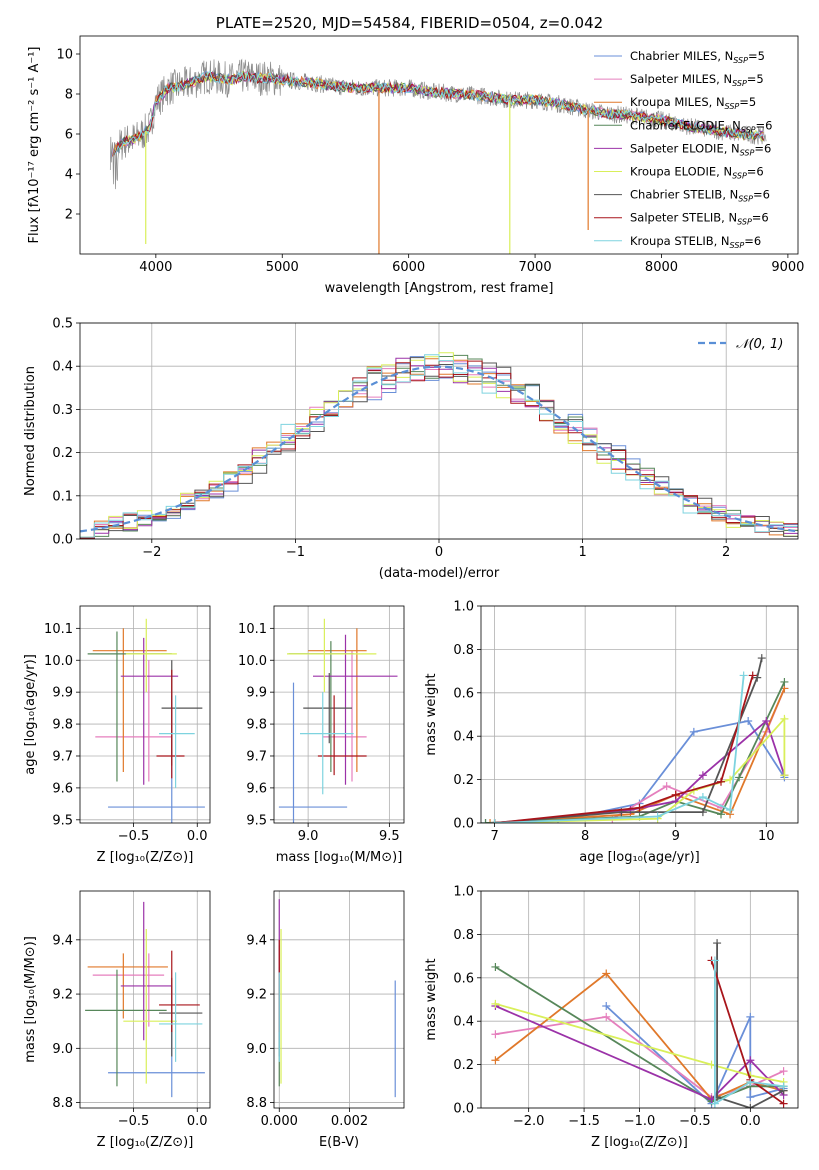  Describe the element at coordinates (62, 324) in the screenshot. I see `y-tick-label: 0.5` at that location.